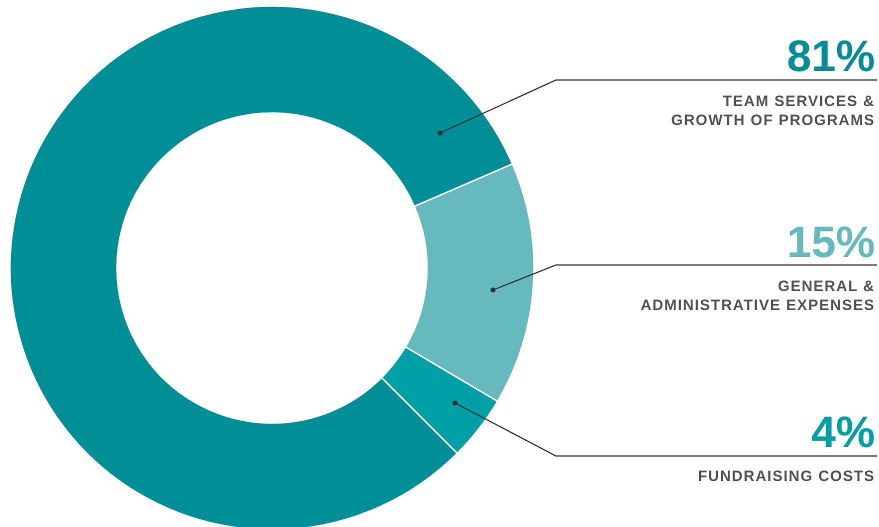 Image resolution: width=879 pixels, height=527 pixels. What do you see at coordinates (773, 111) in the screenshot?
I see `slice-label: TEAM SERVICES & GROWTH OF PROGRAMS` at bounding box center [773, 111].